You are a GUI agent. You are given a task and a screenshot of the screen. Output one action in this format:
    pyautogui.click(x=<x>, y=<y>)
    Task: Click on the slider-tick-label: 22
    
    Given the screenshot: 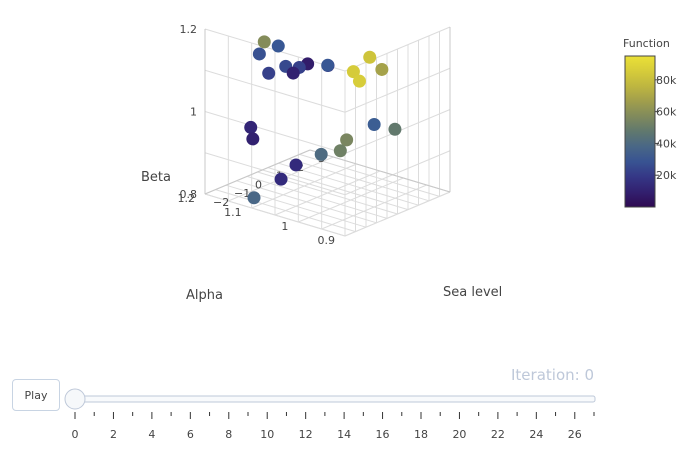 What is the action you would take?
    pyautogui.click(x=498, y=434)
    